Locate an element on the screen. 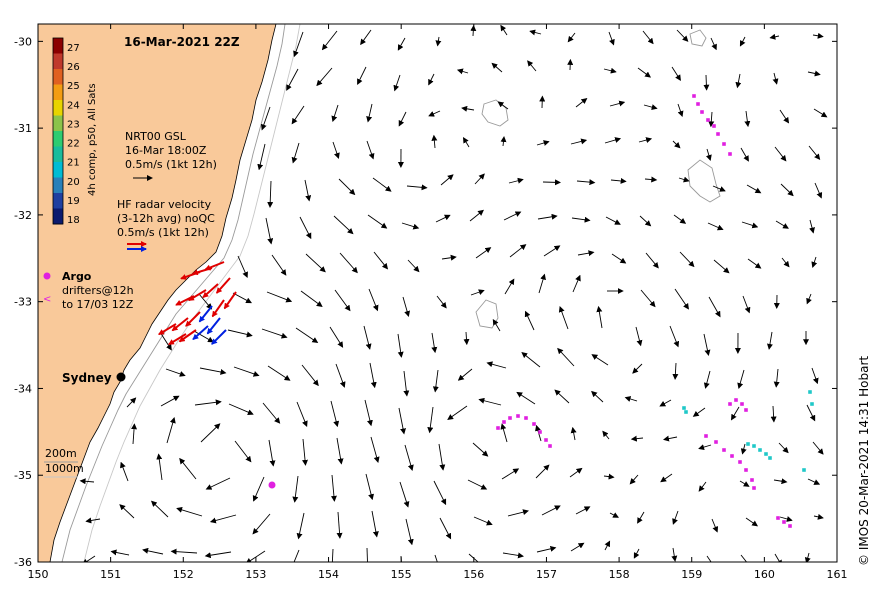 The width and height of the screenshot is (879, 600). colorbar-tick-label: 25 is located at coordinates (73, 86).